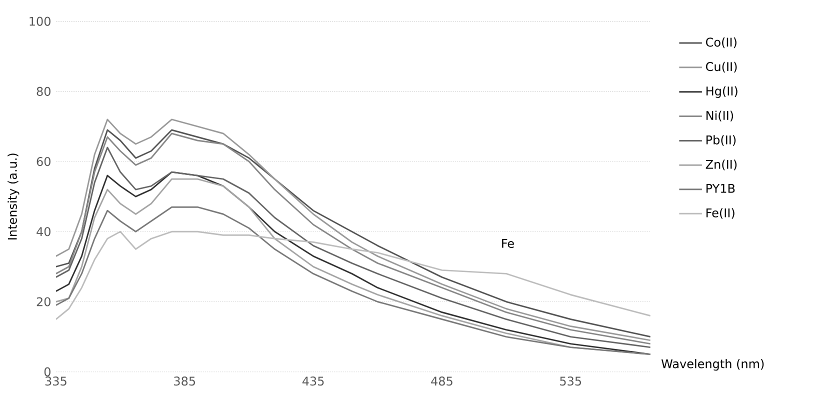  I want to click on legend-label: PY1B, so click(720, 189).